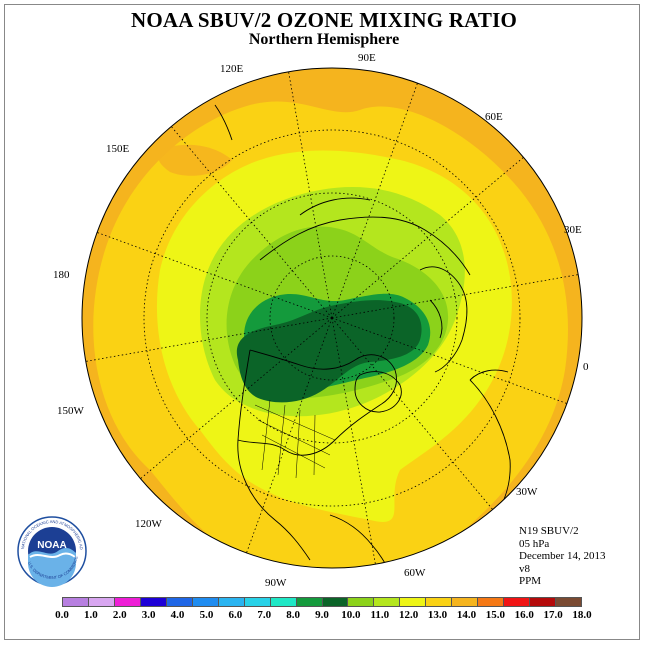 Image resolution: width=648 pixels, height=648 pixels. What do you see at coordinates (195, 160) in the screenshot?
I see `contour-14-15-patch` at bounding box center [195, 160].